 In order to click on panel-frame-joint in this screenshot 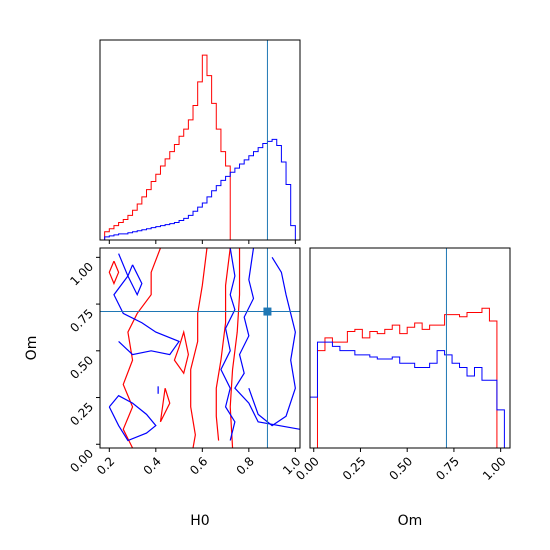, I will do `click(200, 348)`.